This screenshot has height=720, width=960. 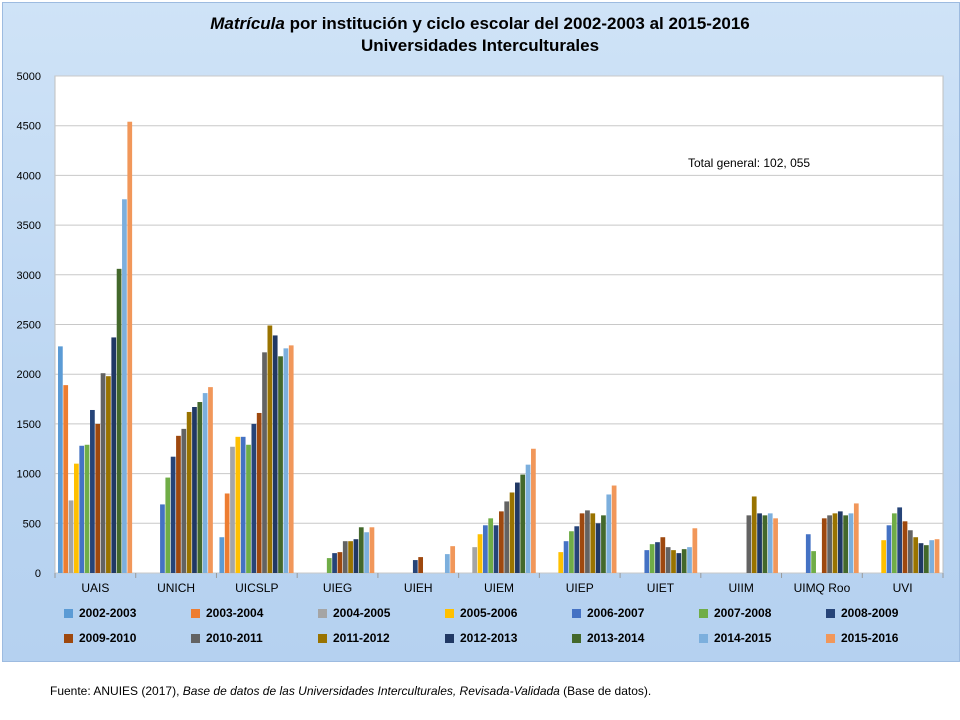 I want to click on legend-label: 2003-2004, so click(x=235, y=613).